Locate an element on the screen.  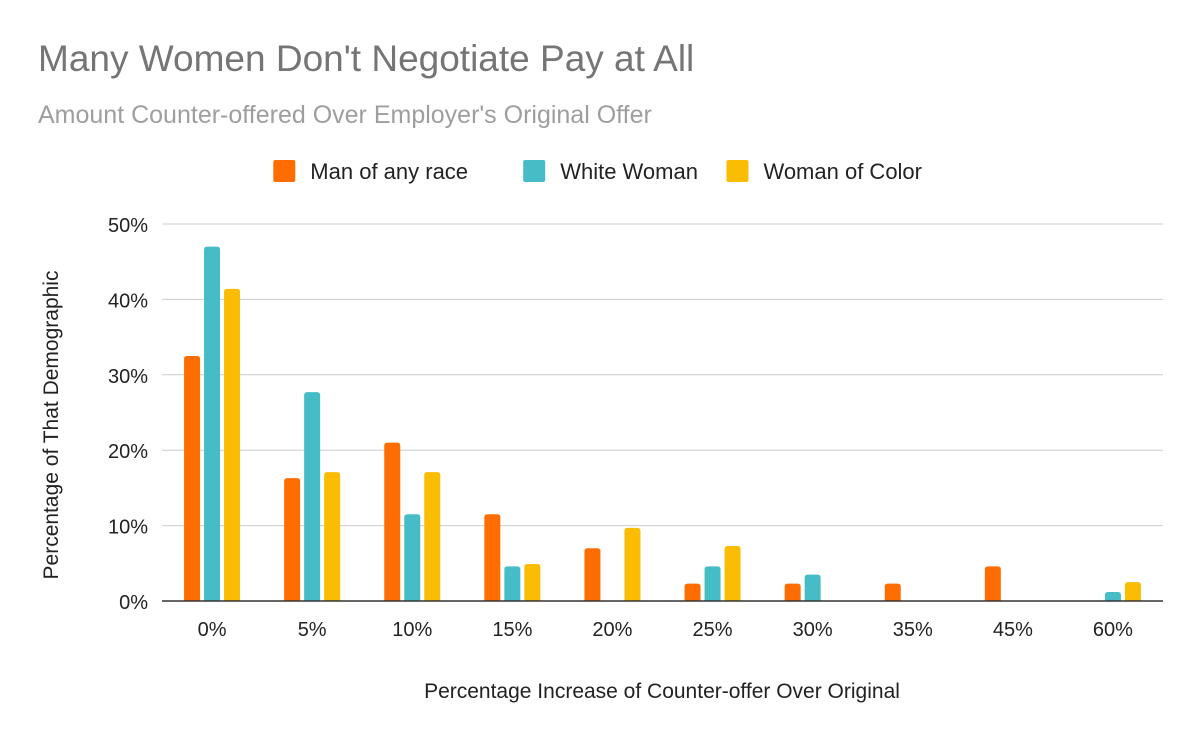
x-tick-label: 20% is located at coordinates (612, 630).